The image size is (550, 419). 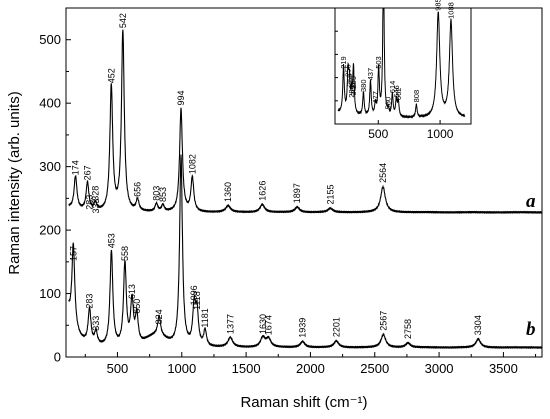 I want to click on peak-label-b: 2201, so click(x=336, y=327).